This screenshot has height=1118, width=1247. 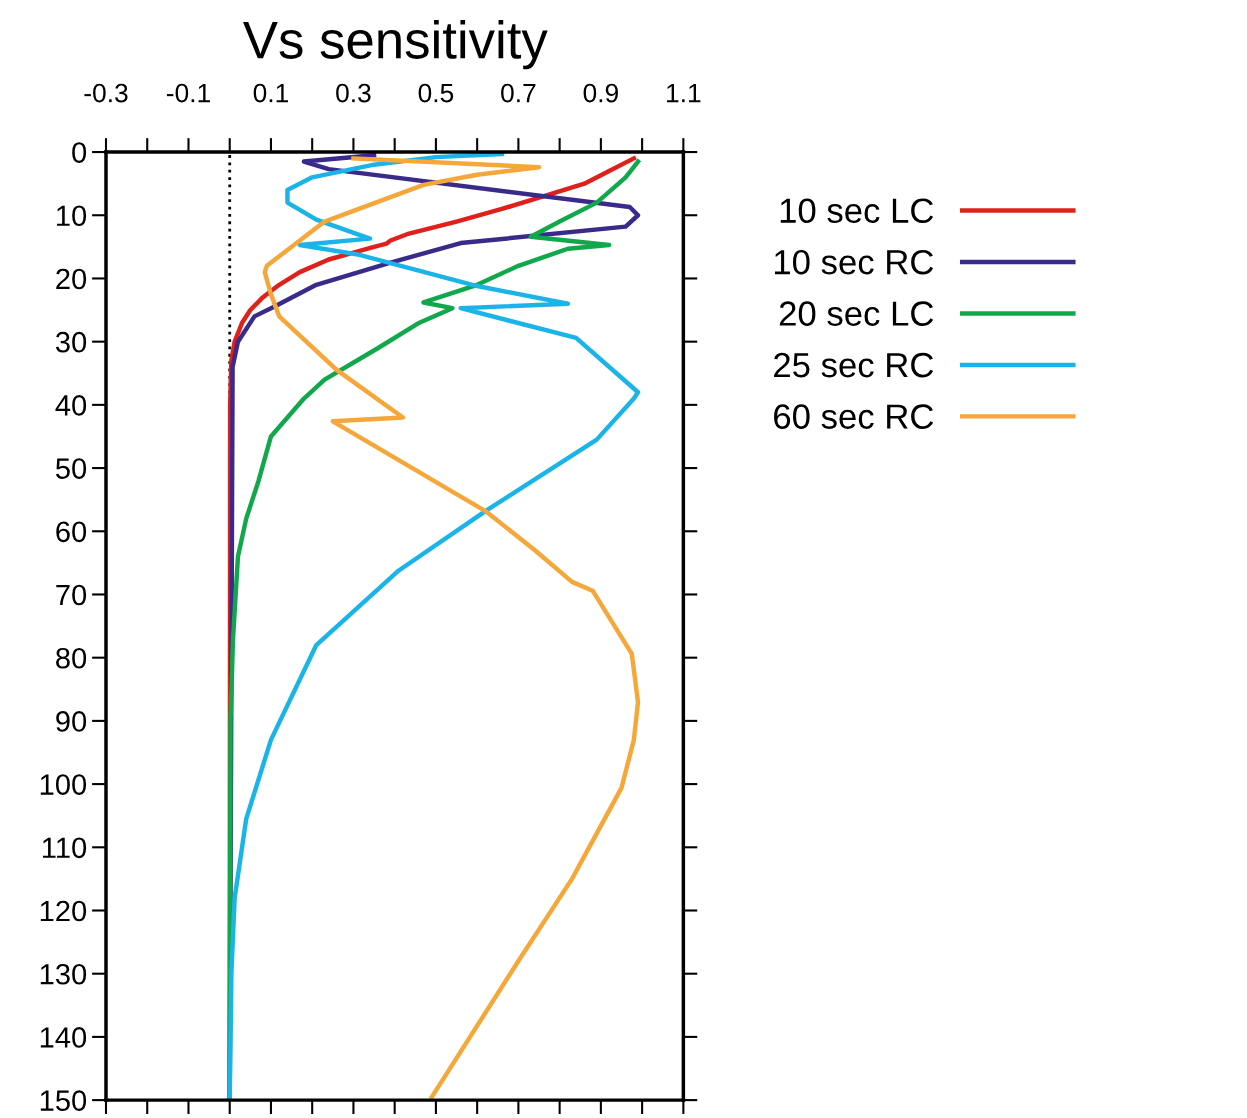 I want to click on legend-label: 10 sec RC, so click(x=854, y=262).